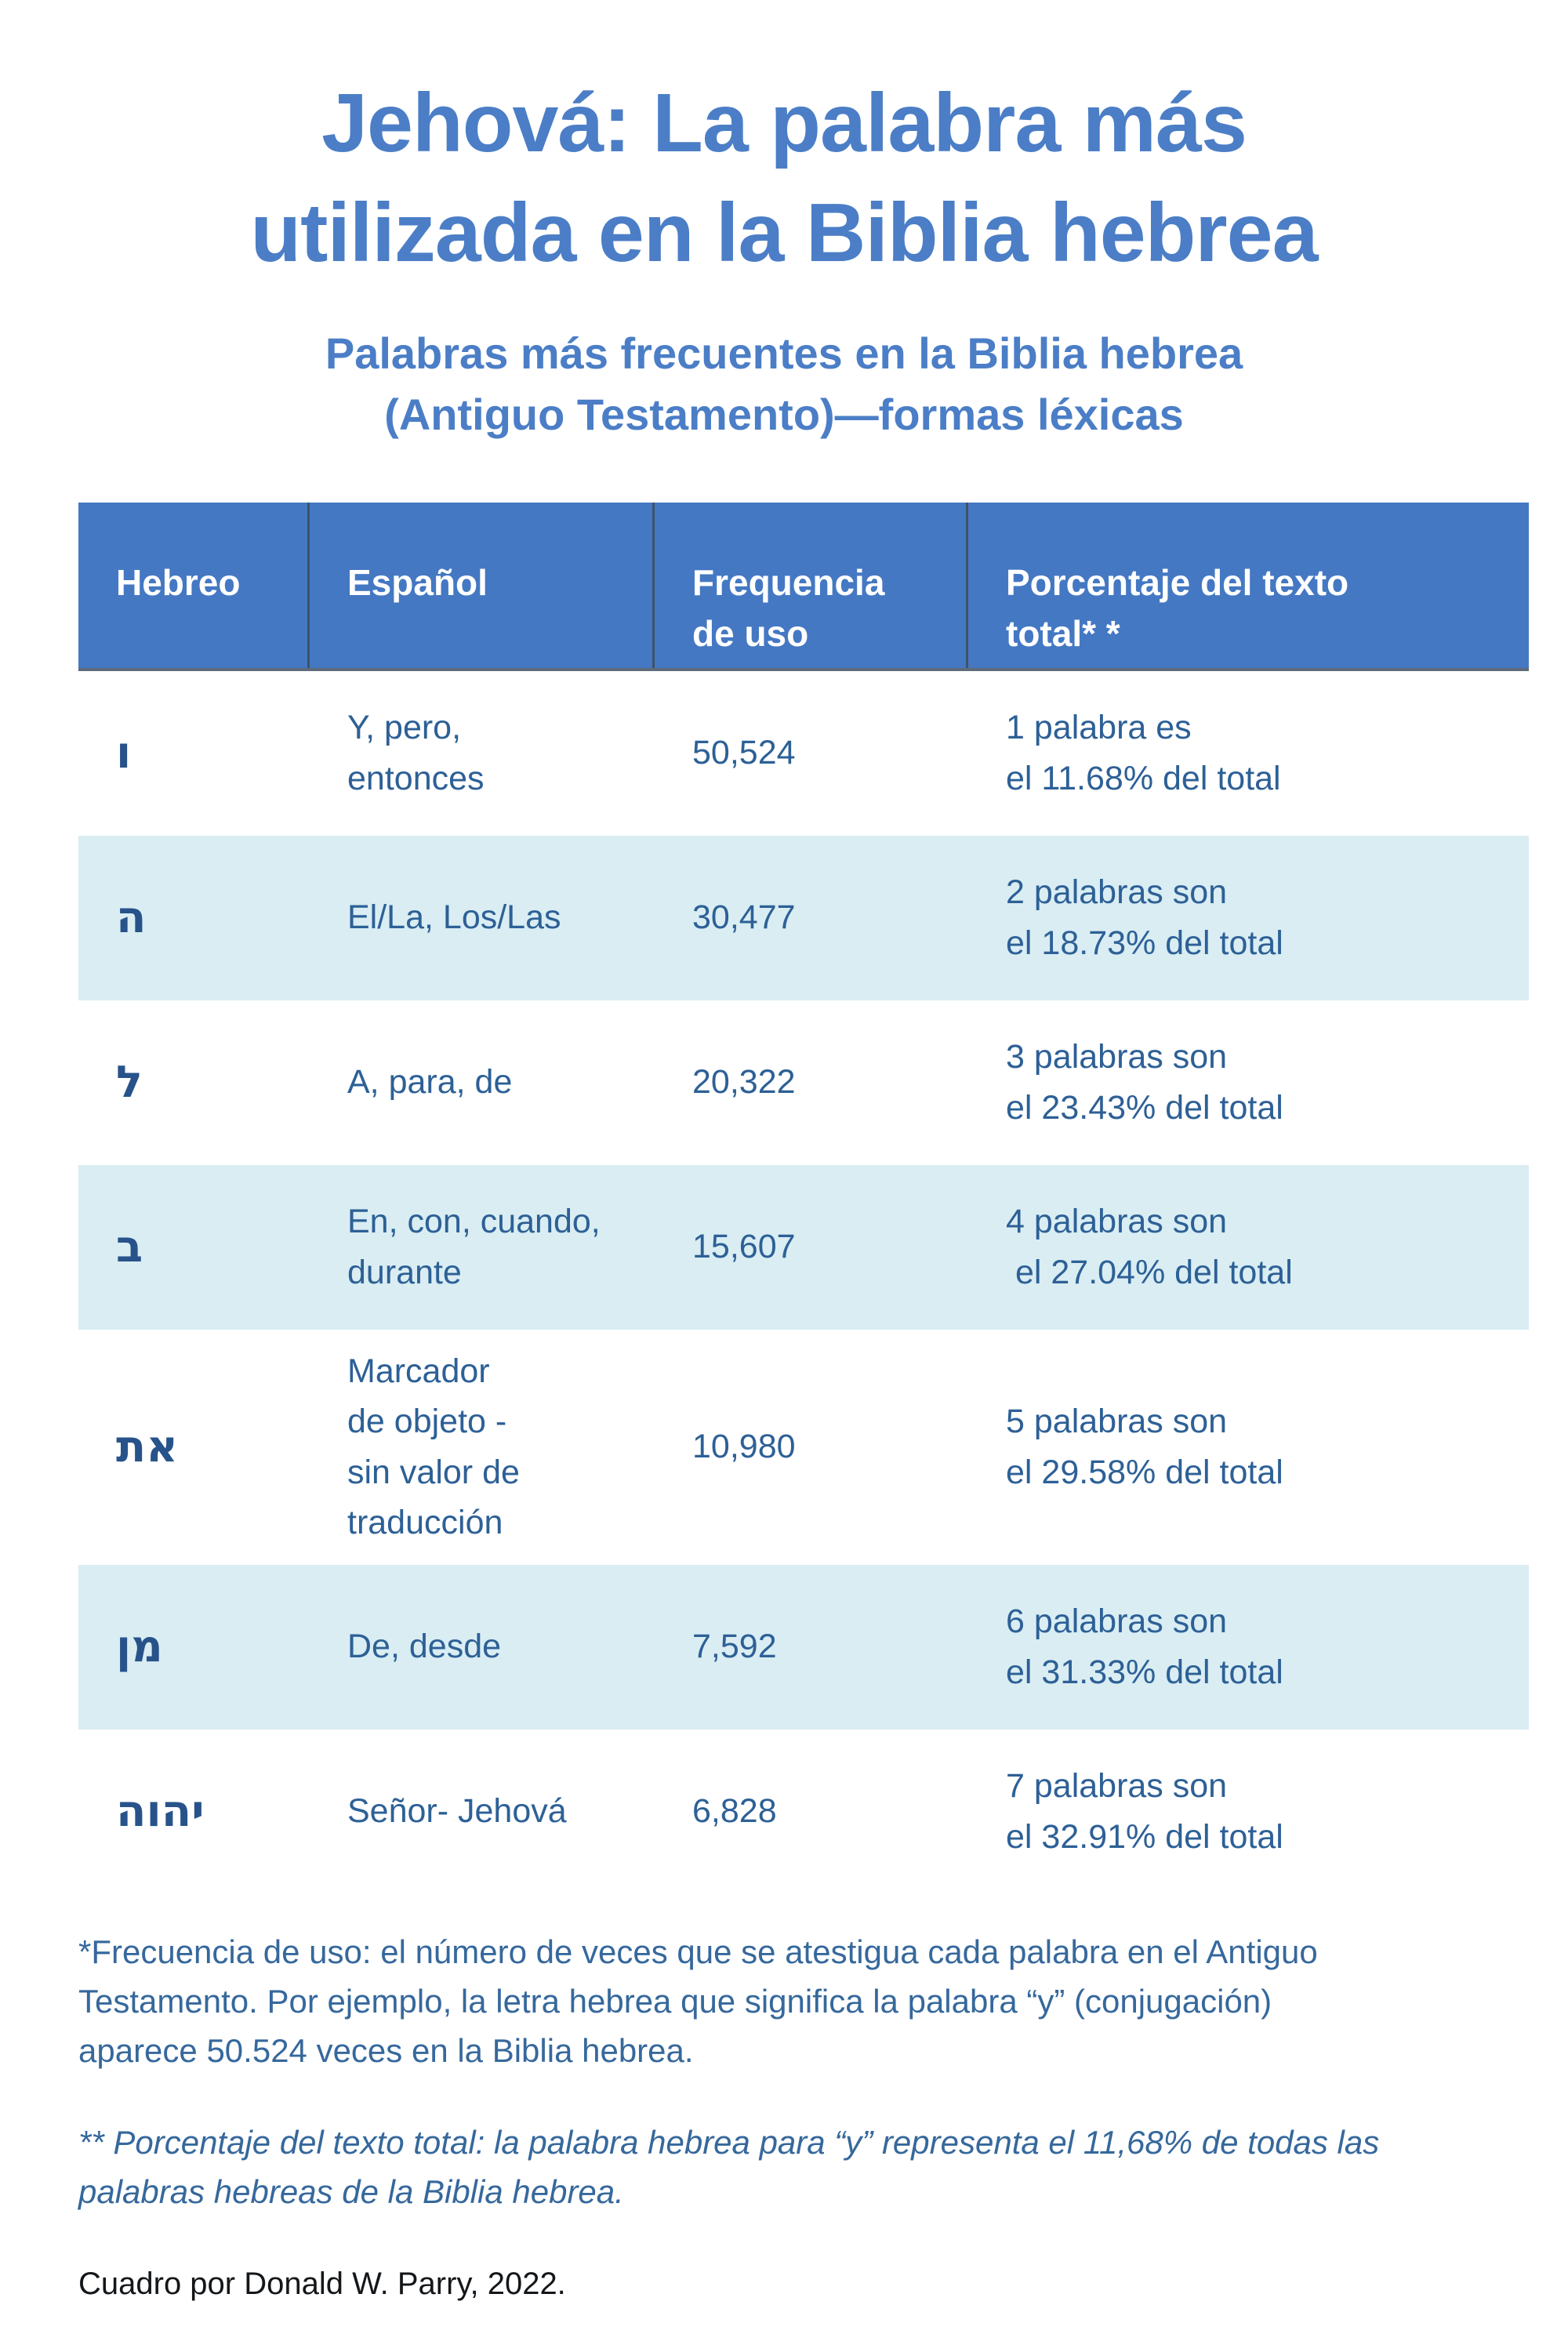  What do you see at coordinates (1149, 1247) in the screenshot?
I see `percent-of-text: 4 palabras son el 27.04% del total` at bounding box center [1149, 1247].